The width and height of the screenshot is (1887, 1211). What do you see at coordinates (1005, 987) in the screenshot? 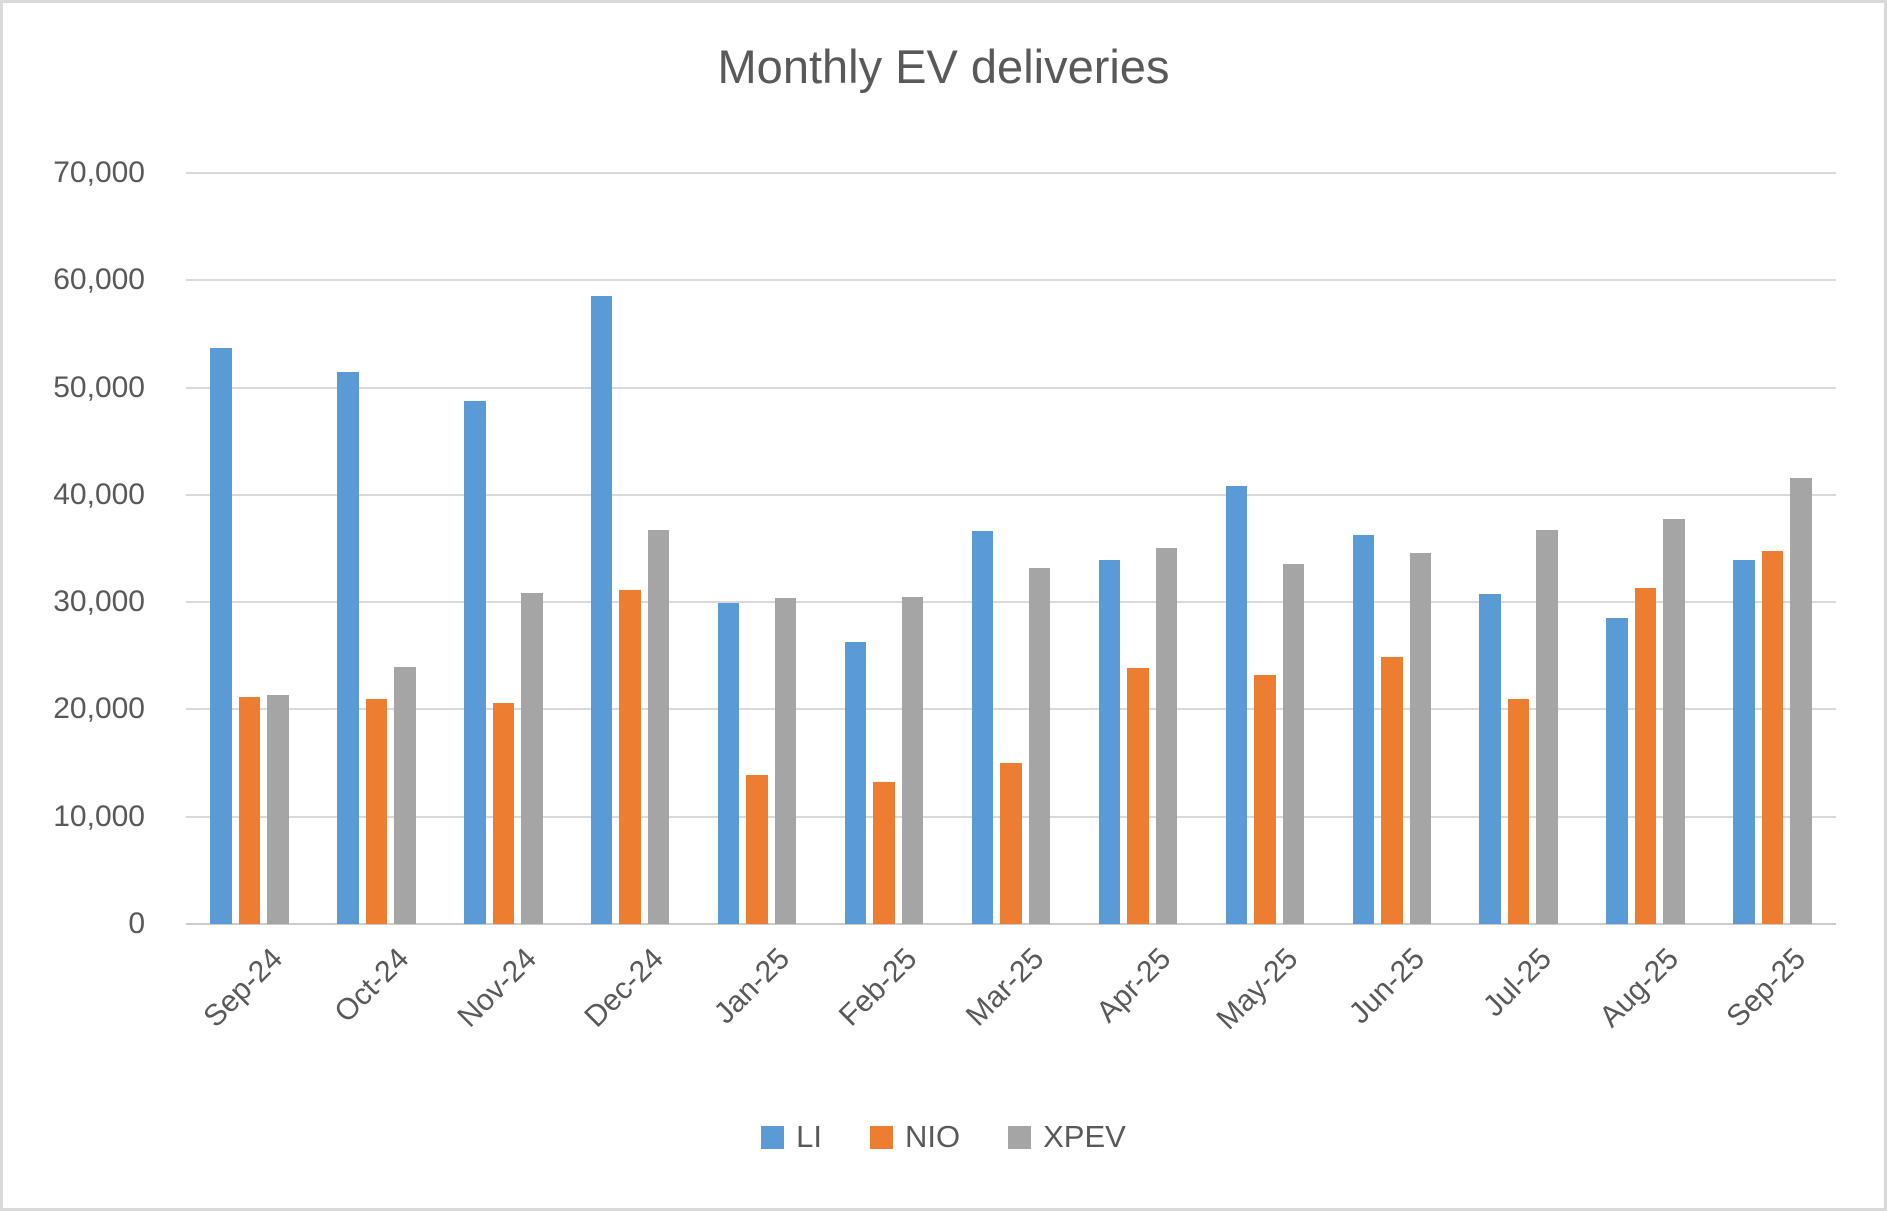
I see `x-axis-label-mar-25: Mar-25` at bounding box center [1005, 987].